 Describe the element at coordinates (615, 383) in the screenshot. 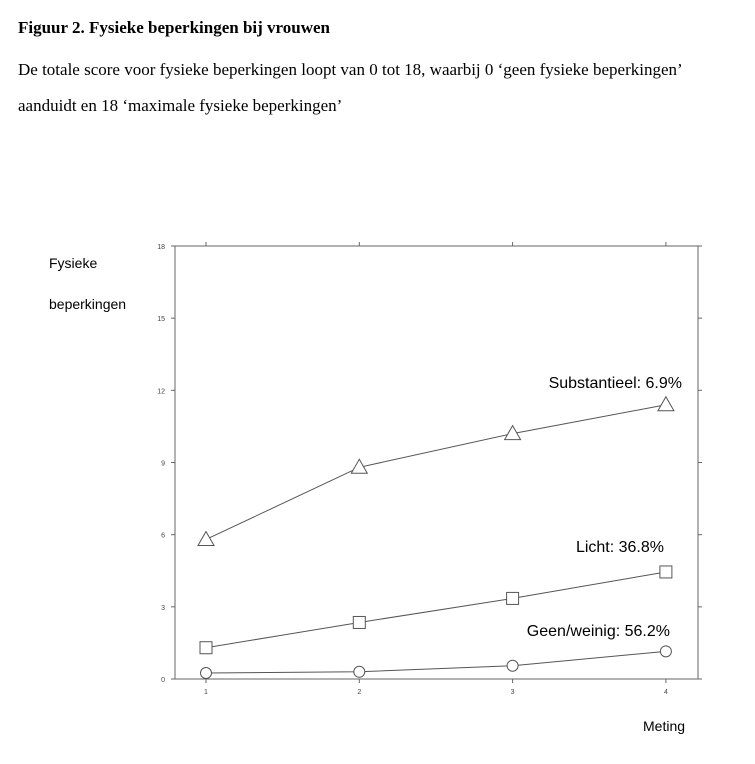

I see `series-label: Substantieel: 6.9%` at that location.